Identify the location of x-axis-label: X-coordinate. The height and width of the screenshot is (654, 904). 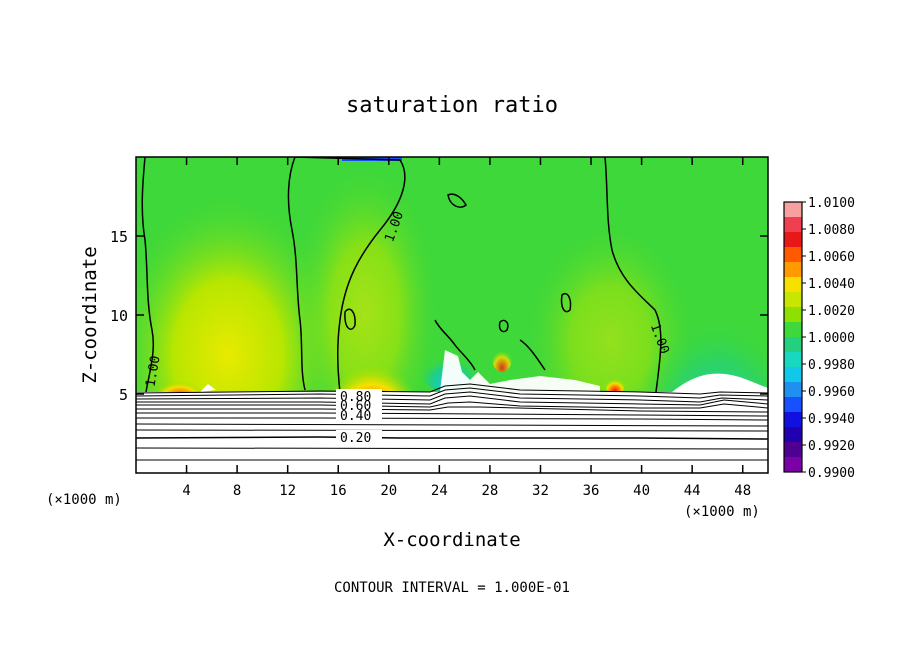
(451, 540).